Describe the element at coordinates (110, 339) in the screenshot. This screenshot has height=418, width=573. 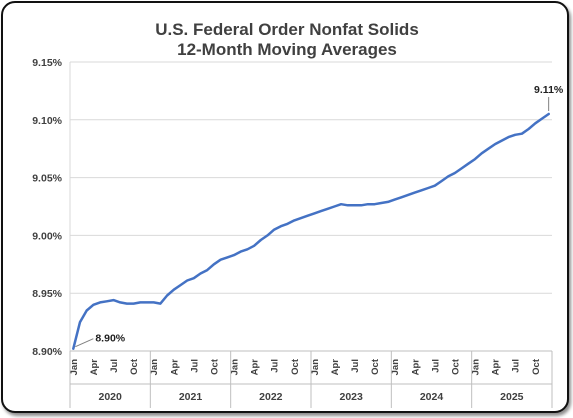
I see `annotation-label-start: 8.90%` at that location.